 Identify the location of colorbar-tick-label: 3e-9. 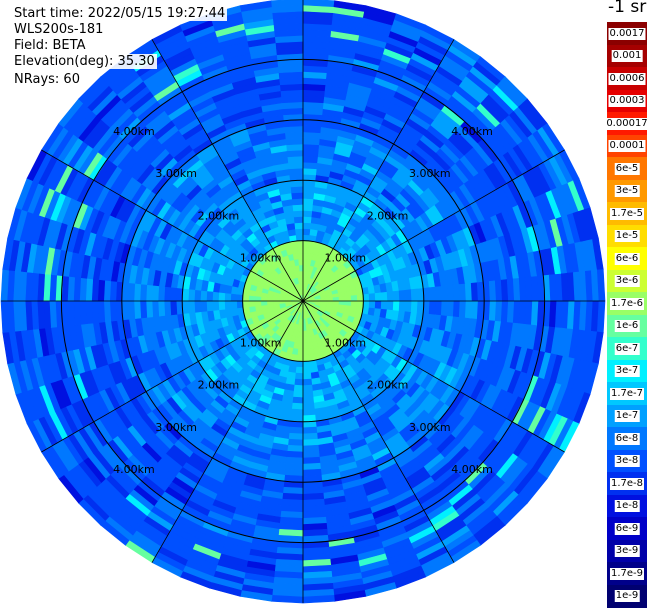
(627, 551).